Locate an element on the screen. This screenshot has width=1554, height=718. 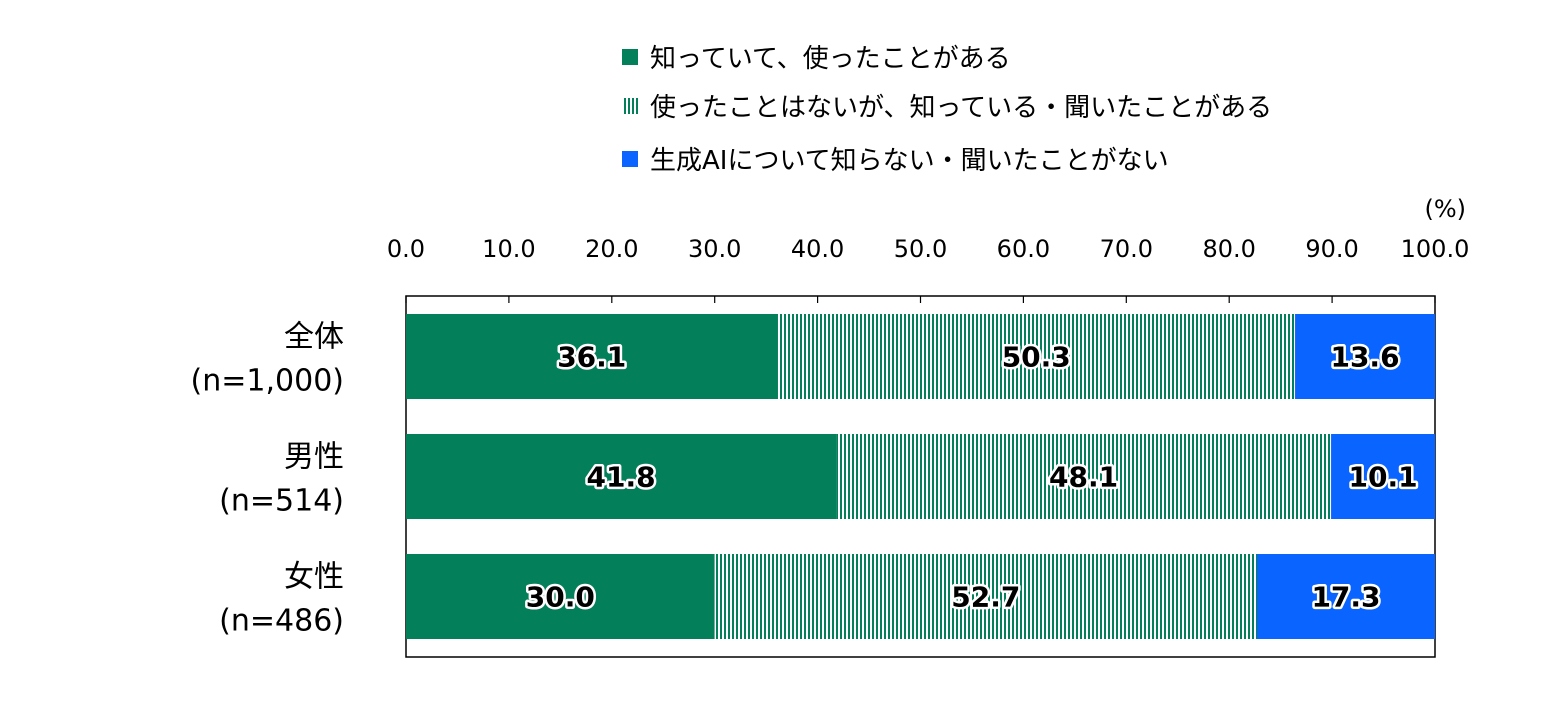
x-tick-label: 0.0 is located at coordinates (406, 249).